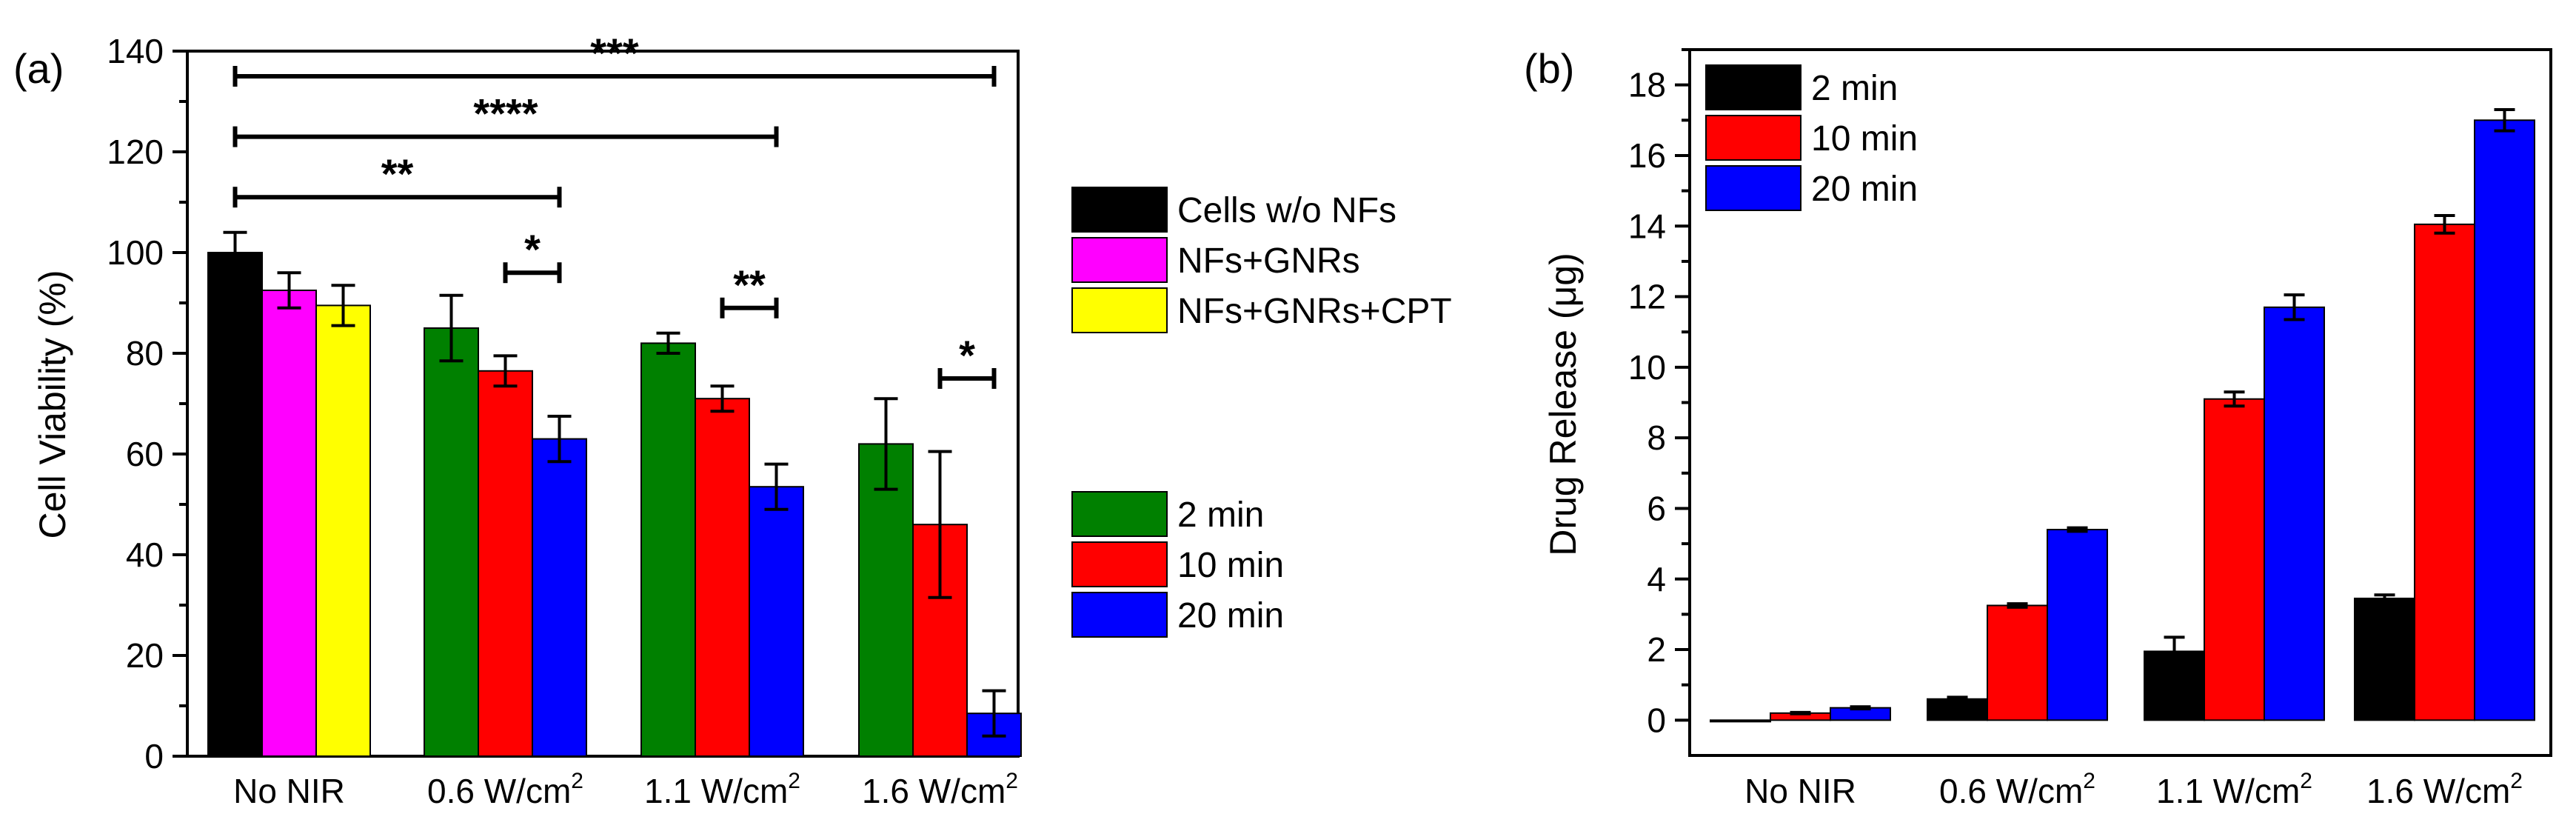 Image resolution: width=2576 pixels, height=831 pixels. Describe the element at coordinates (1647, 85) in the screenshot. I see `y-tick-label-b-9: 18` at that location.